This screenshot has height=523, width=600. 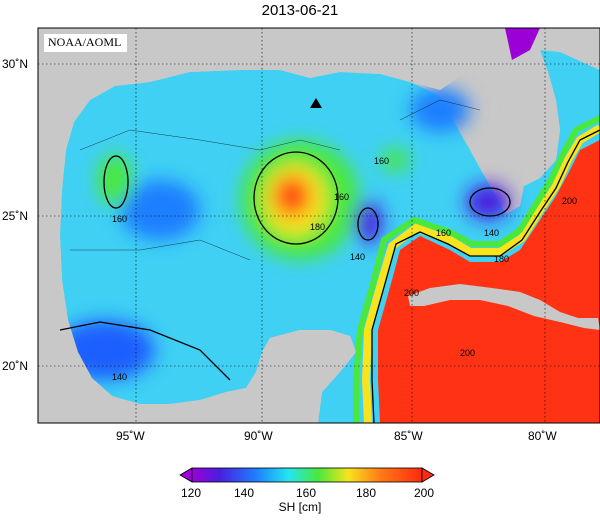 What do you see at coordinates (15, 366) in the screenshot?
I see `lat-label: 20˚N` at bounding box center [15, 366].